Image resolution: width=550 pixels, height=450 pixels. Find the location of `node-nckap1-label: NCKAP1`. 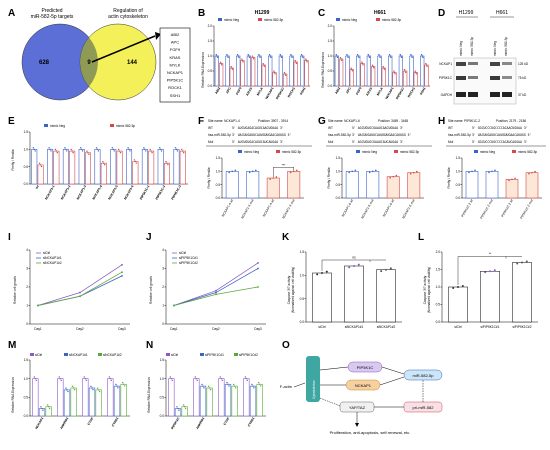

node-nckap1-label: NCKAP1 is located at coordinates (363, 385).